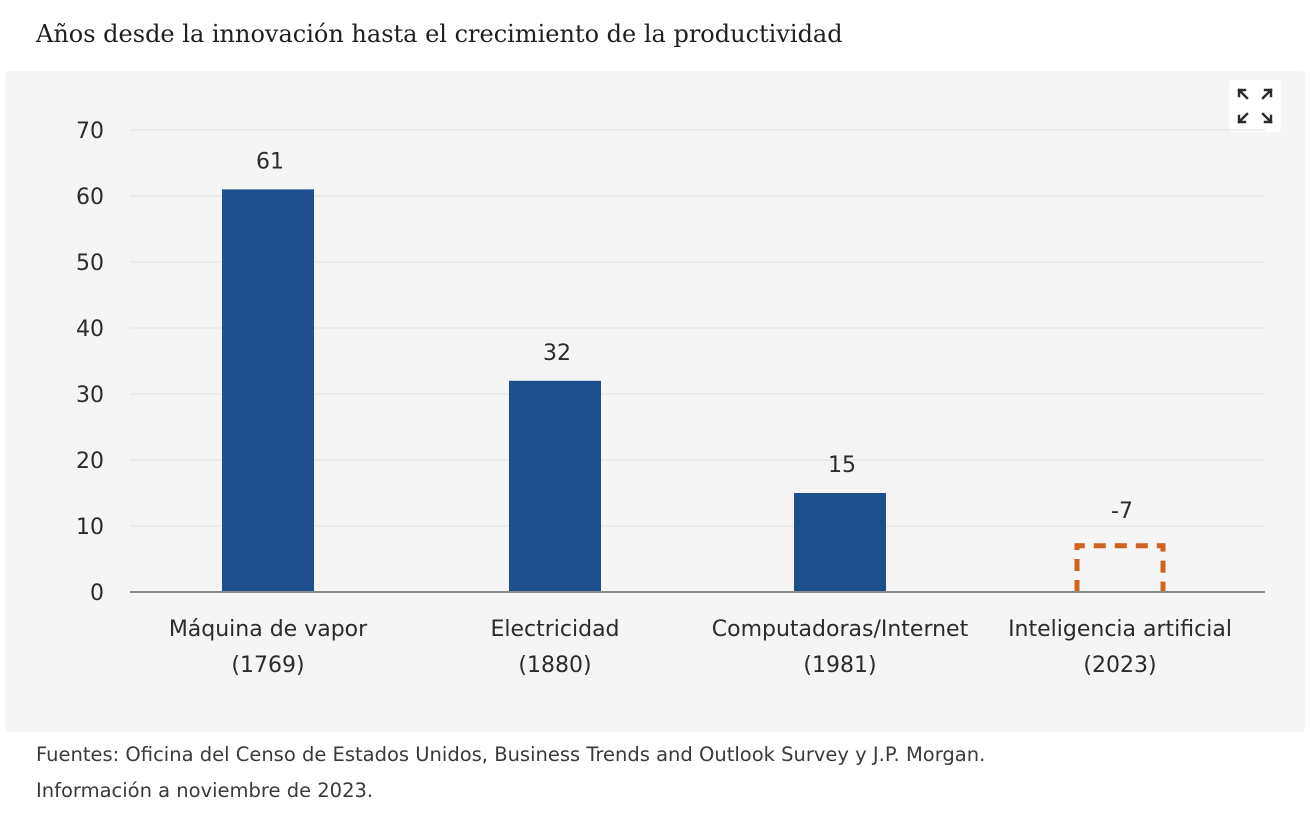 The width and height of the screenshot is (1310, 820). I want to click on y-tick-label: 0, so click(97, 593).